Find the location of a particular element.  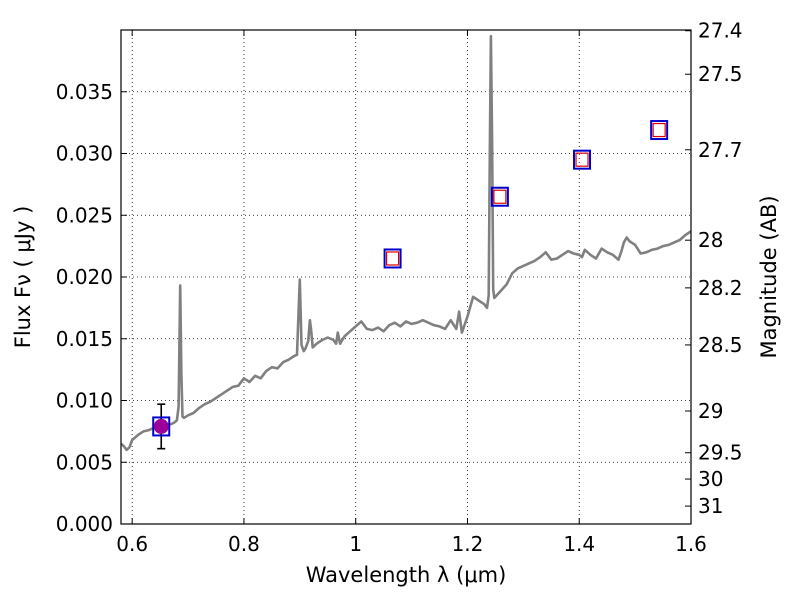

y-tick-label: 0.020 is located at coordinates (84, 277).